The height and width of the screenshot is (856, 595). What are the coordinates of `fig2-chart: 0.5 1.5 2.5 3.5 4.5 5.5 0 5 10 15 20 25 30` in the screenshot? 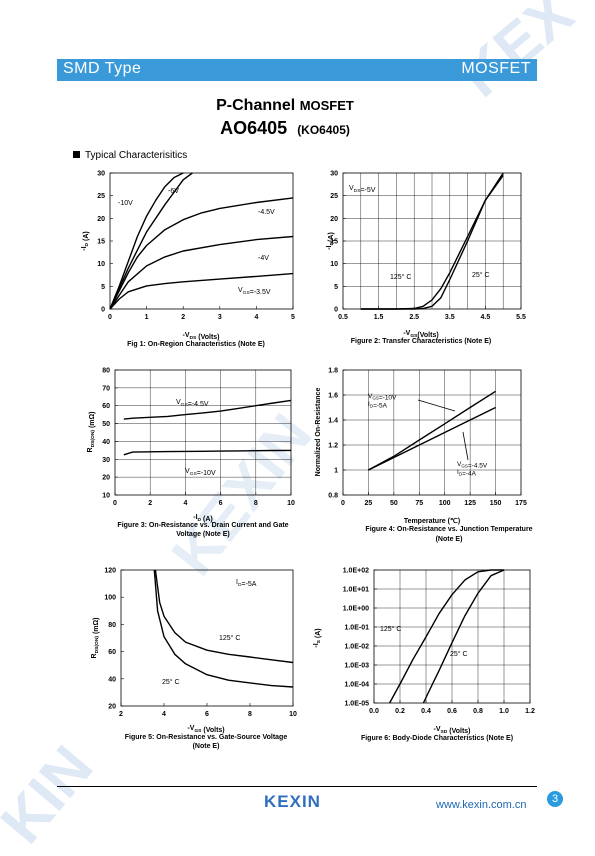 It's located at (428, 246).